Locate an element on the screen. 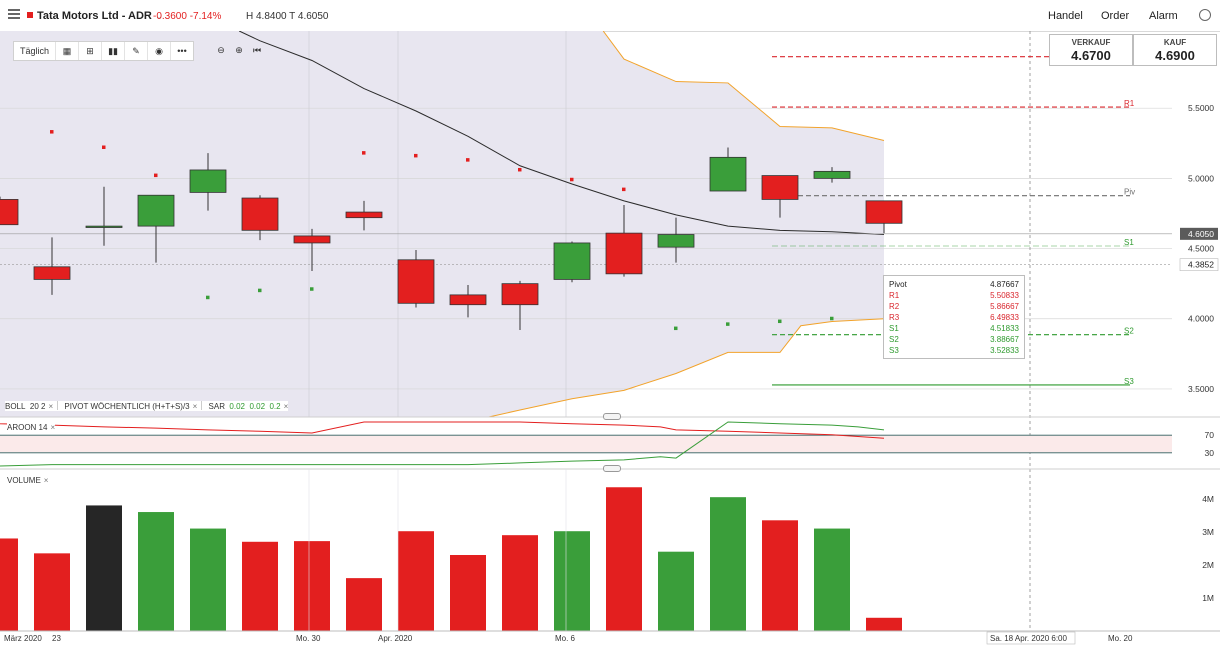 Image resolution: width=1220 pixels, height=646 pixels. pivot-row-s1: S1 4.51833 is located at coordinates (954, 328).